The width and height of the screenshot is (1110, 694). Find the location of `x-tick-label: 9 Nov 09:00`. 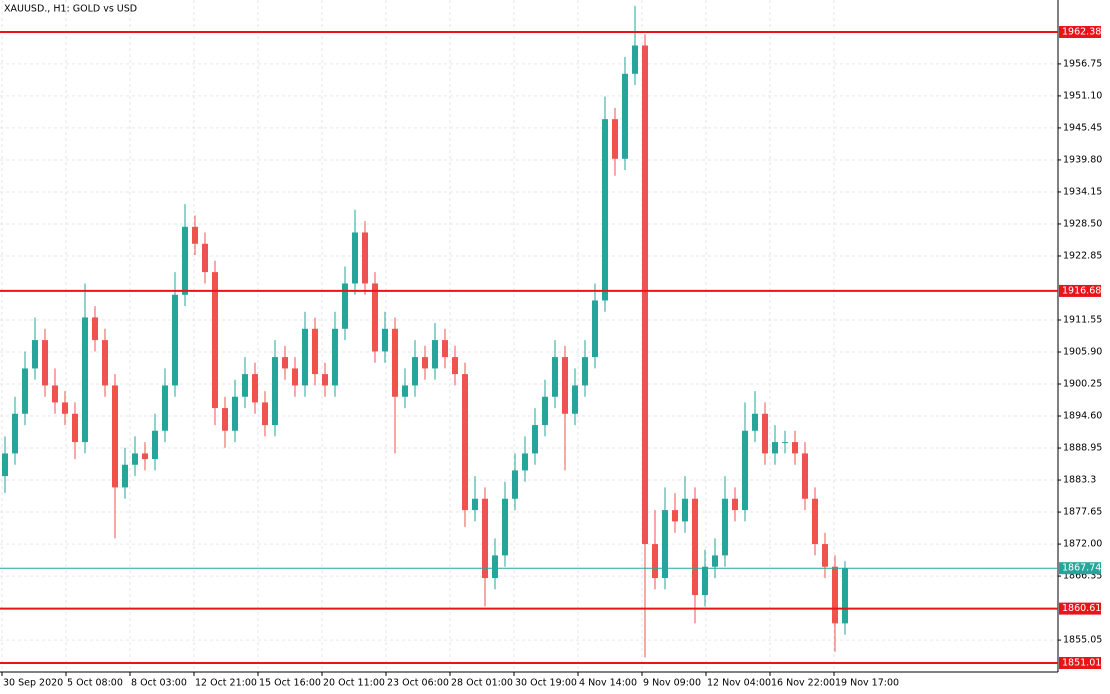

x-tick-label: 9 Nov 09:00 is located at coordinates (672, 683).